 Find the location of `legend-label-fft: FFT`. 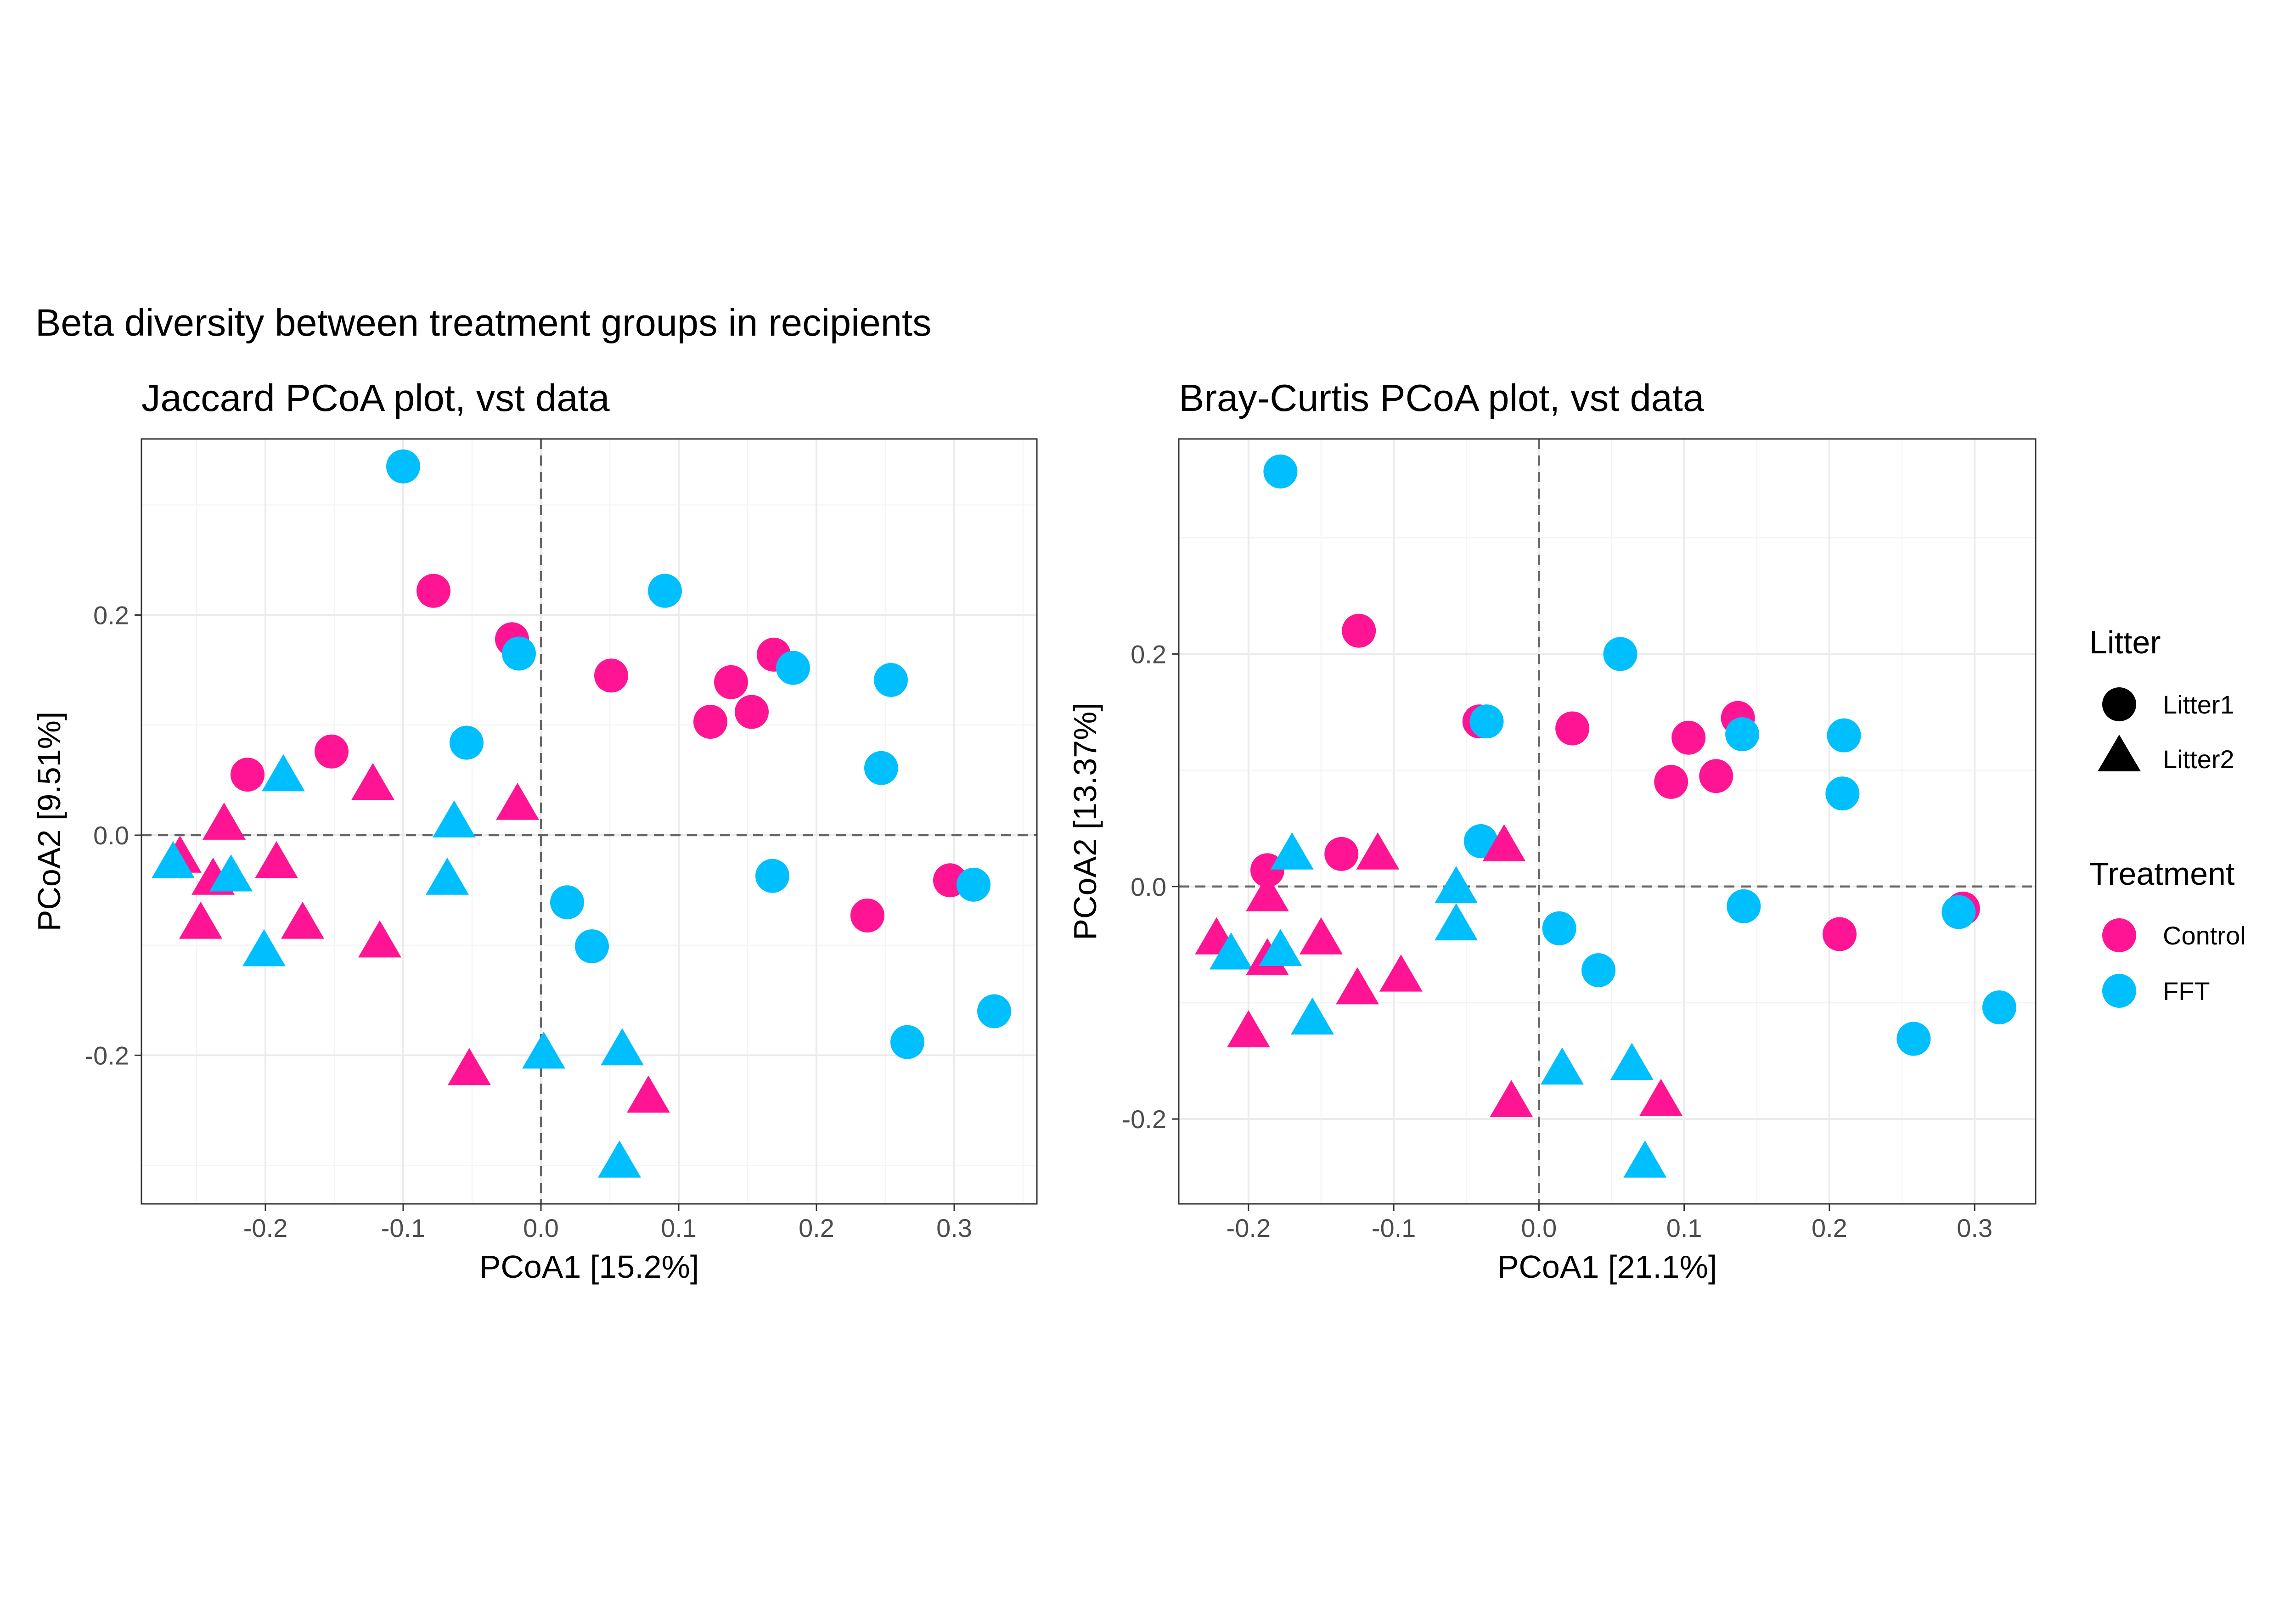

legend-label-fft: FFT is located at coordinates (2187, 991).